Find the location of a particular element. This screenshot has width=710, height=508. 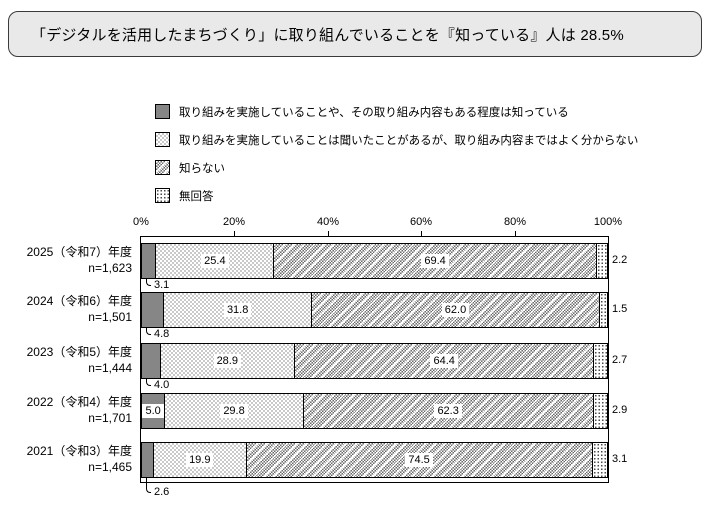

value-label: 4.8 is located at coordinates (162, 334).